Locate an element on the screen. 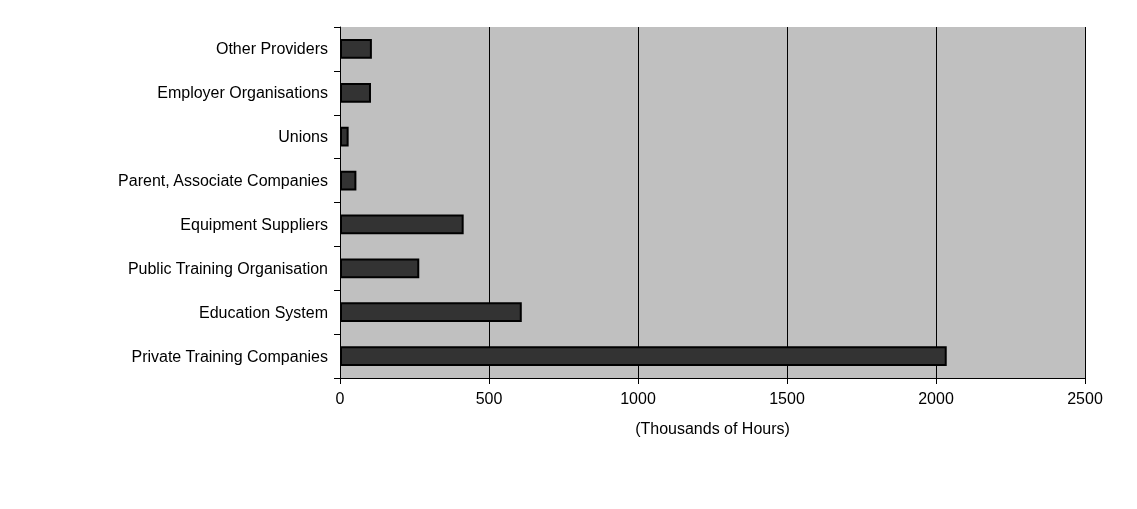 The height and width of the screenshot is (509, 1137). y-tick-label: Public Training Organisation is located at coordinates (227, 268).